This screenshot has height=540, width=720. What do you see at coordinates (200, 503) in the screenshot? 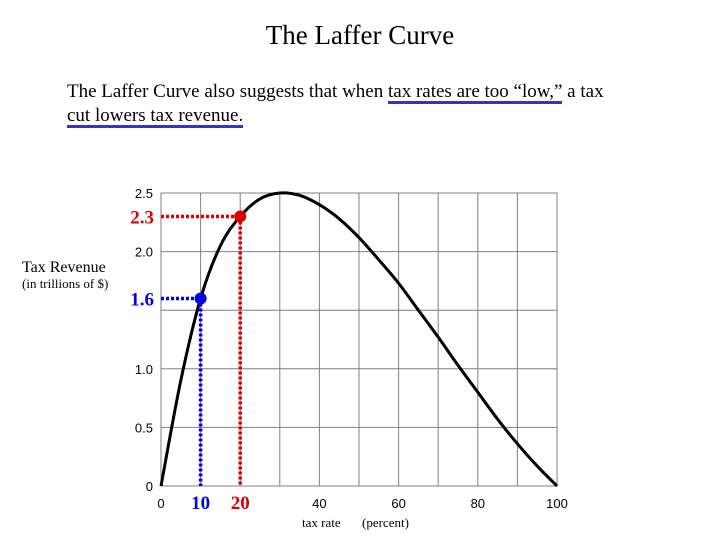
I see `highlight-x-label: 10` at bounding box center [200, 503].